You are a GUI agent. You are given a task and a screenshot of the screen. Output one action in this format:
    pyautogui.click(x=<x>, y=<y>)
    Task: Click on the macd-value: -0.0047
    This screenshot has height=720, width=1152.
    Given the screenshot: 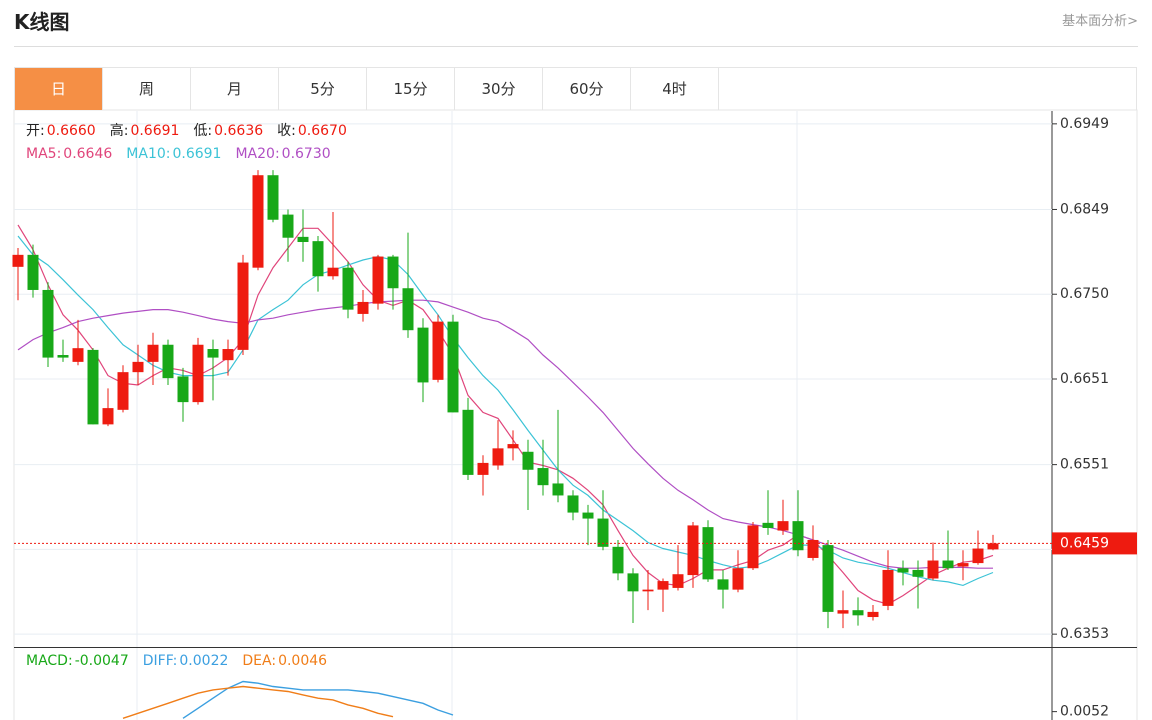 What is the action you would take?
    pyautogui.click(x=102, y=661)
    